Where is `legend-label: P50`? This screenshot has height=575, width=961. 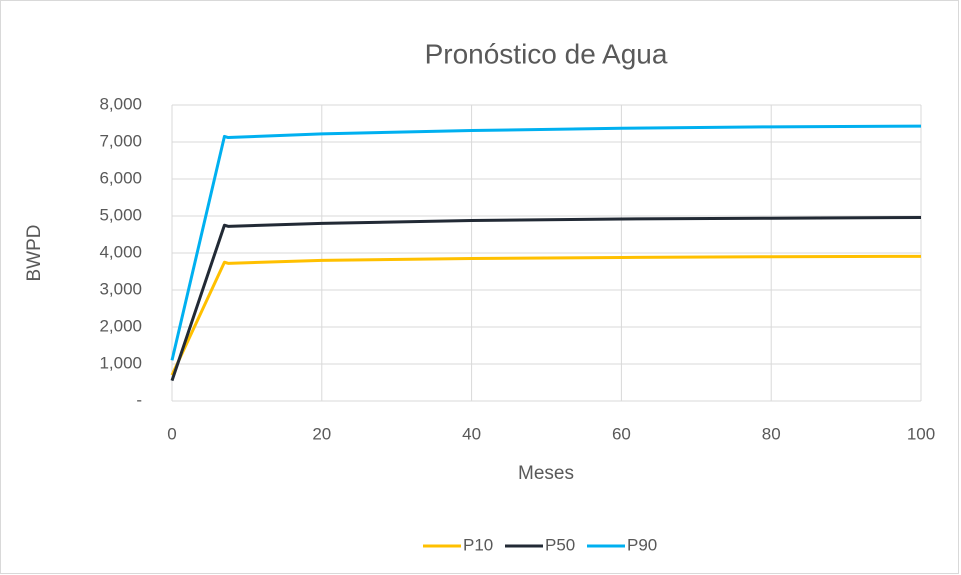 legend-label: P50 is located at coordinates (560, 544).